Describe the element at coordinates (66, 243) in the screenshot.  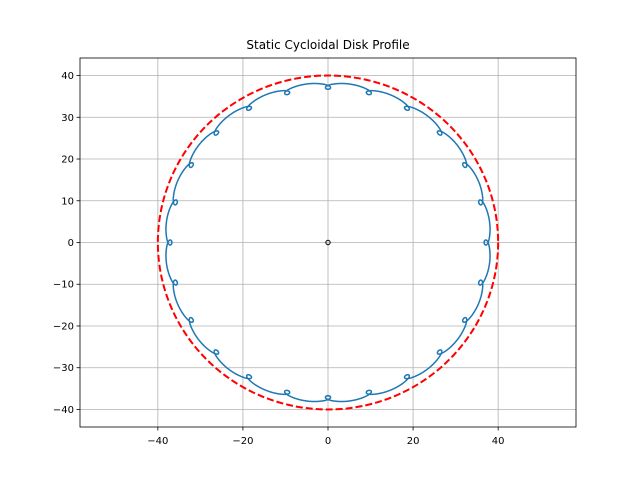
I see `y-axis: −40 −30 −20 −10 0 10 20 30 40` at that location.